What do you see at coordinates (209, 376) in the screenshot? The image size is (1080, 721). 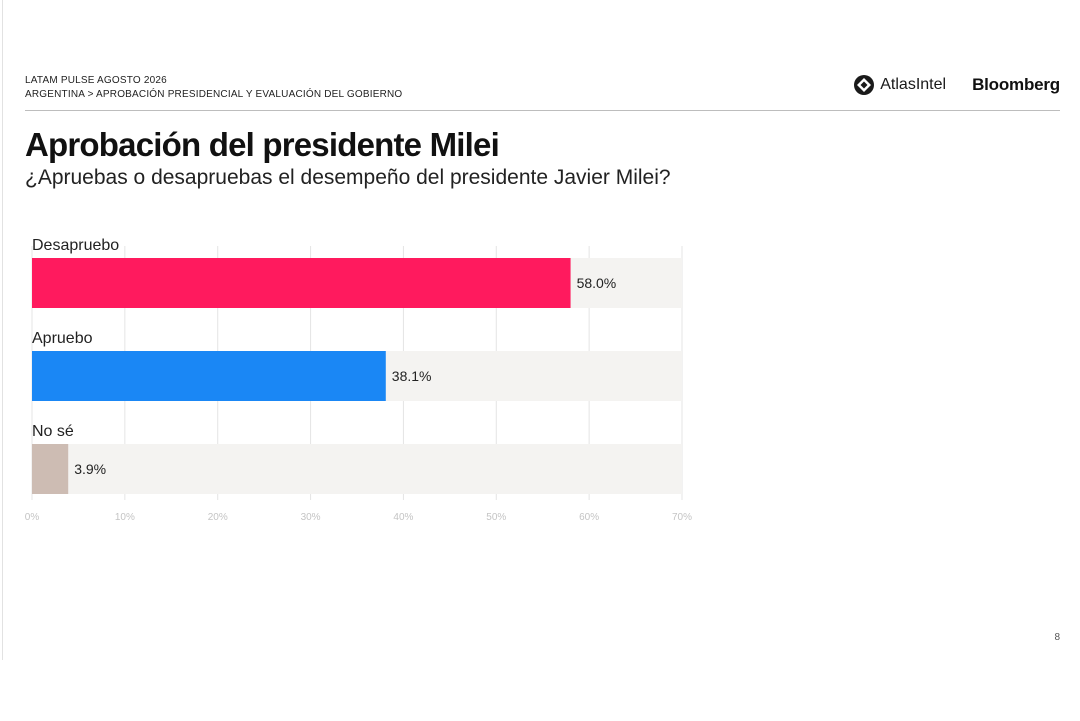 I see `bar-apruebo` at bounding box center [209, 376].